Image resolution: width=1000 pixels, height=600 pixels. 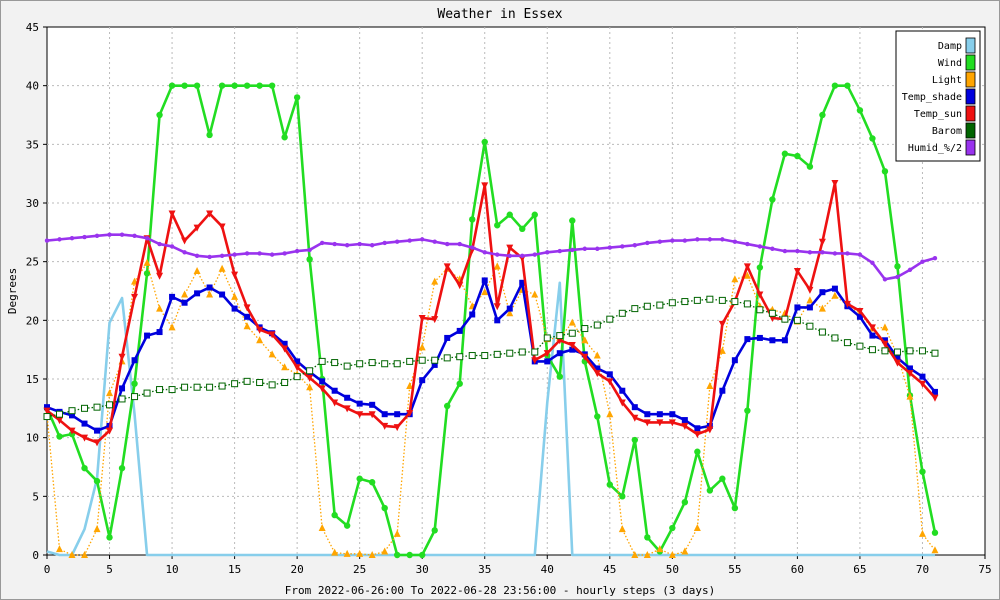 What do you see at coordinates (32, 203) in the screenshot?
I see `y-tick-label: 30` at bounding box center [32, 203].